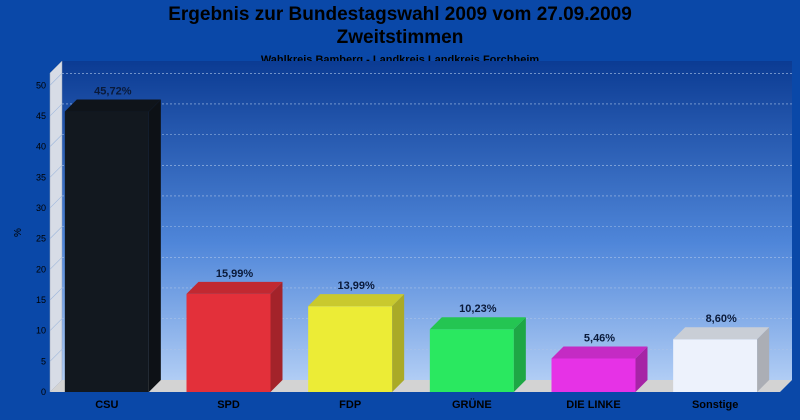 The image size is (800, 420). What do you see at coordinates (18, 232) in the screenshot?
I see `y-axis-label: %` at bounding box center [18, 232].